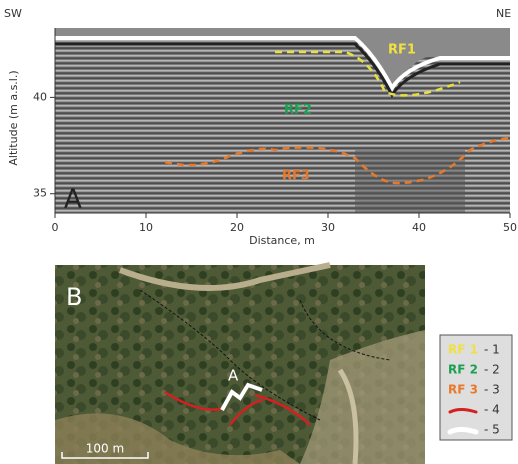  I want to click on legend-key: - 2, so click(492, 370).